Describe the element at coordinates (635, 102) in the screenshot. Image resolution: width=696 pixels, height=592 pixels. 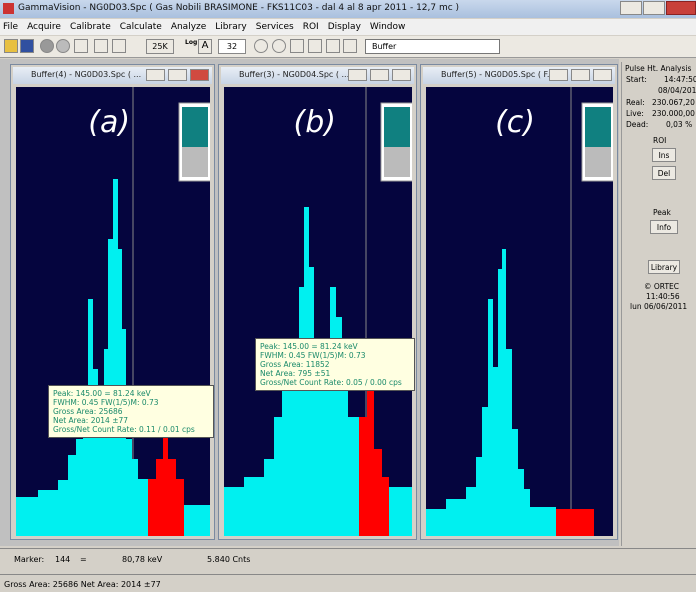
I see `real-label: Real:` at that location.